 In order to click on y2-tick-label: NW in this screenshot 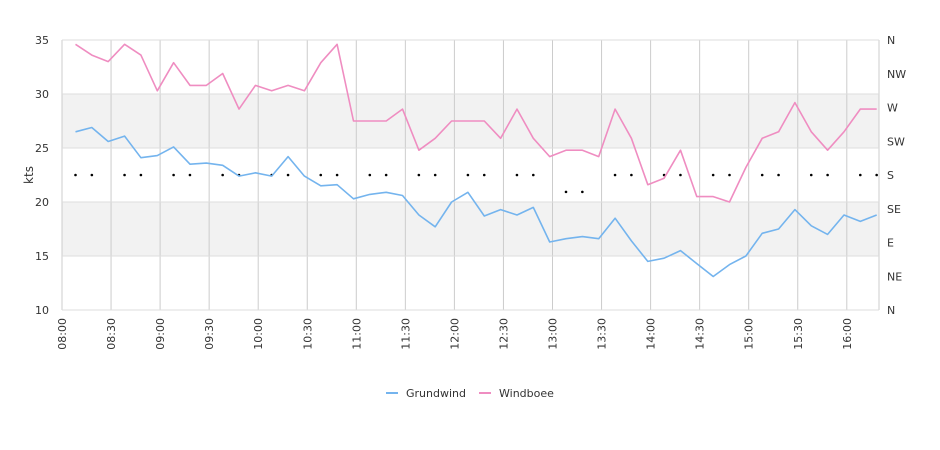, I will do `click(896, 74)`.